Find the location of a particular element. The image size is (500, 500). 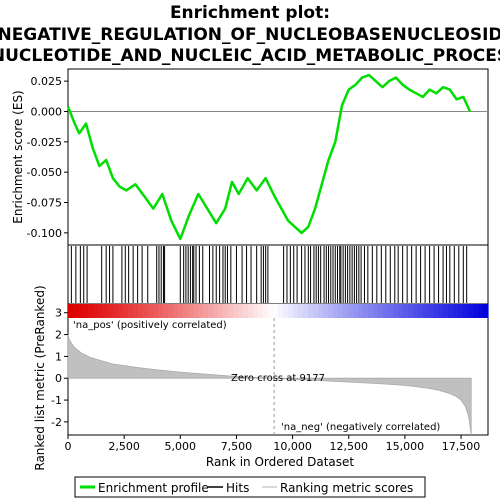

x-axis: 0 2,500 5,000 7,500 10,000 12,500 15,000 17,500 is located at coordinates (273, 444).